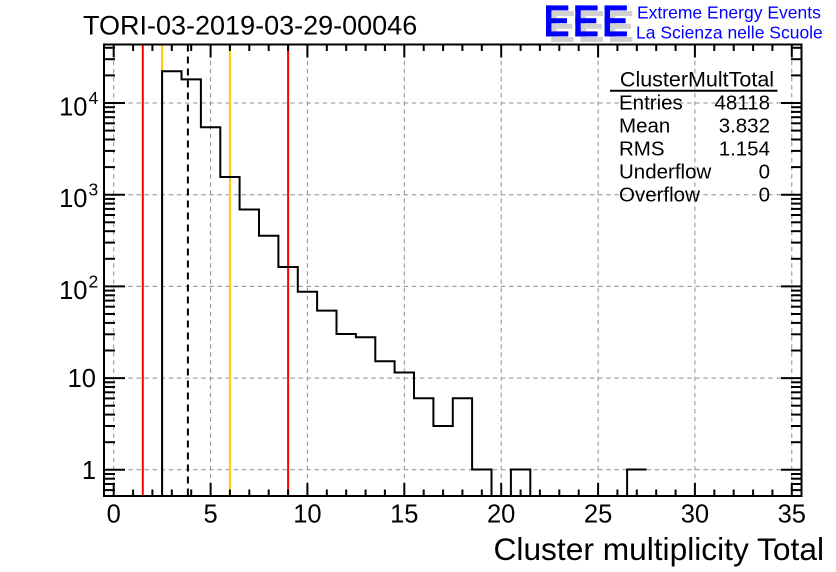 This screenshot has height=572, width=836. What do you see at coordinates (665, 171) in the screenshot?
I see `svg-text: Underflow` at bounding box center [665, 171].